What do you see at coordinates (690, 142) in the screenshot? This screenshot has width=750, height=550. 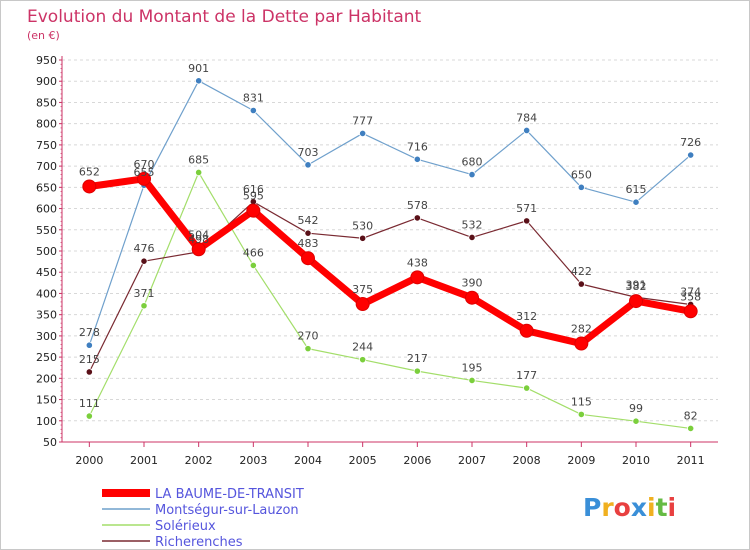 I see `data-label: 726` at bounding box center [690, 142].